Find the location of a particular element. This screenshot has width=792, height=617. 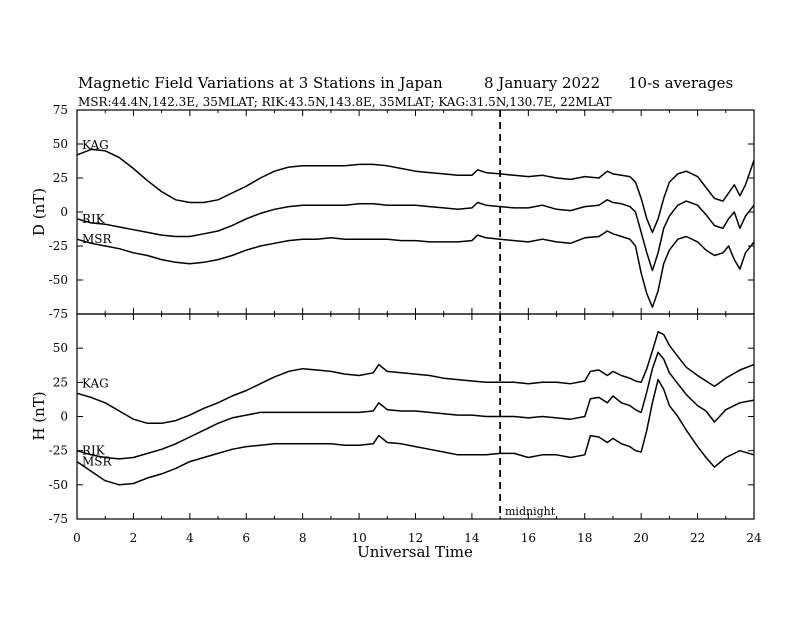

d-panel-ylabel: D (nT) is located at coordinates (39, 212).